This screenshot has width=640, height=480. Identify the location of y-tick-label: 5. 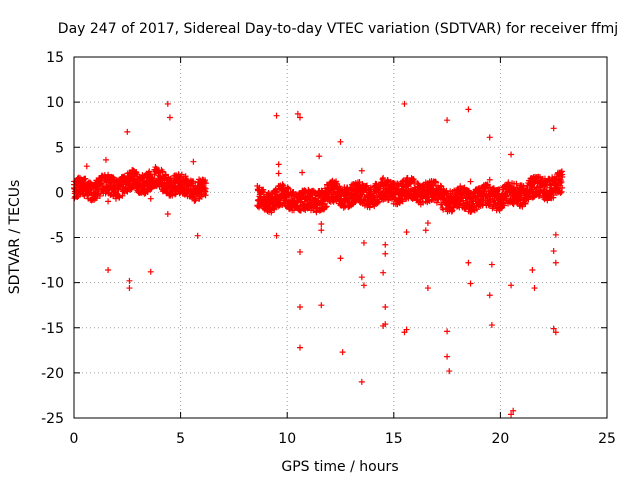
(59, 148).